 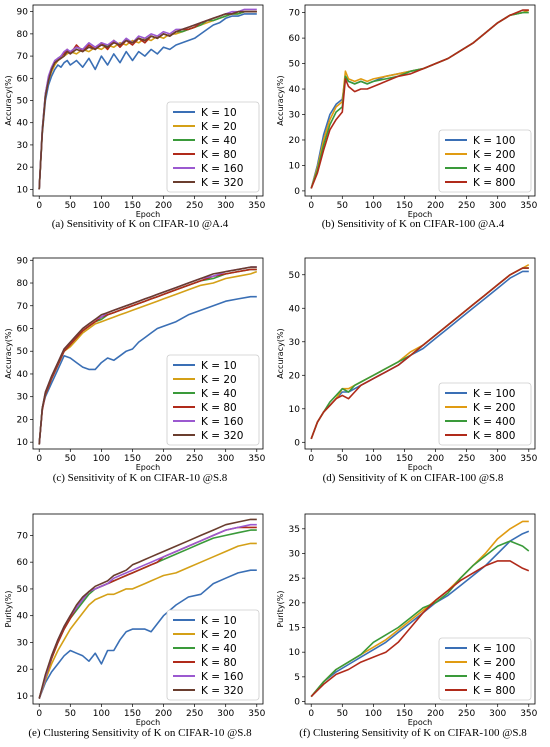 I want to click on panel-c-ytick-label: 10, so click(x=23, y=443).